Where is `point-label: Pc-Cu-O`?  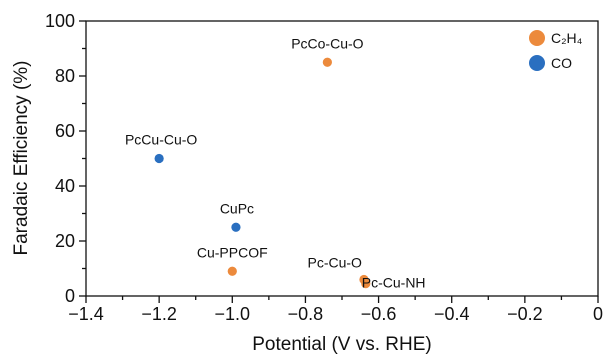
point-label: Pc-Cu-O is located at coordinates (334, 263).